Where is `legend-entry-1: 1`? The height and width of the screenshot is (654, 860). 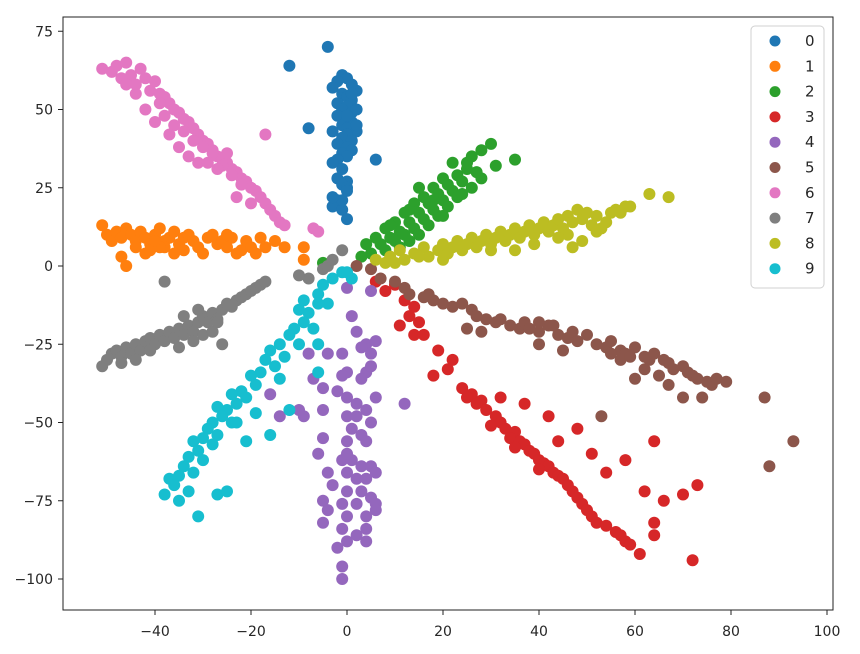
legend-entry-1: 1 is located at coordinates (792, 66).